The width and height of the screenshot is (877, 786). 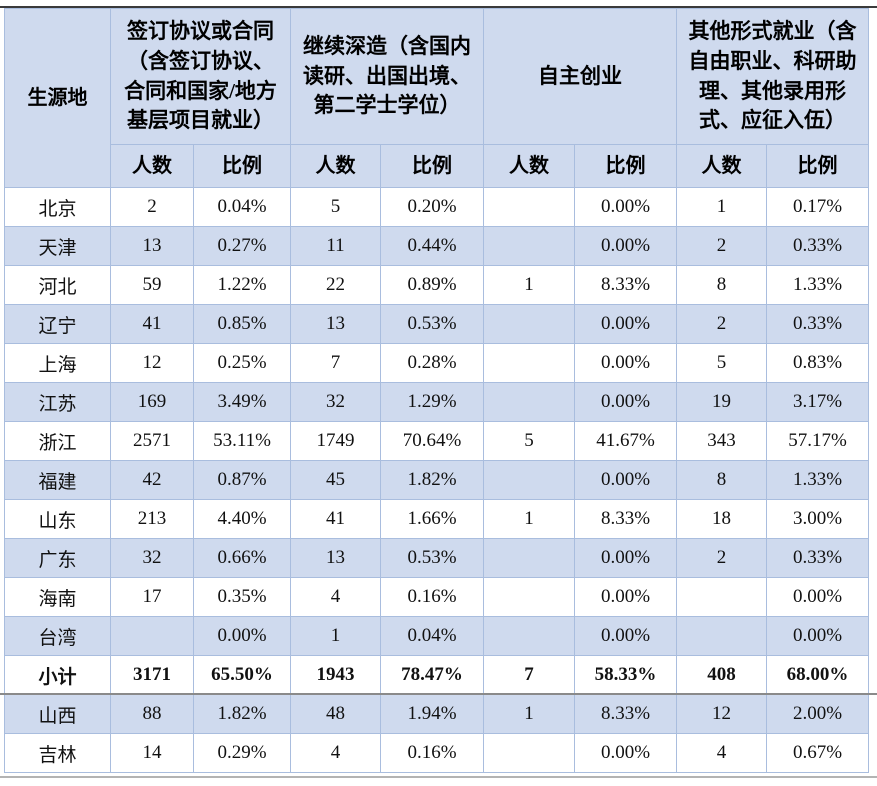 What do you see at coordinates (721, 519) in the screenshot?
I see `value-cell: 18` at bounding box center [721, 519].